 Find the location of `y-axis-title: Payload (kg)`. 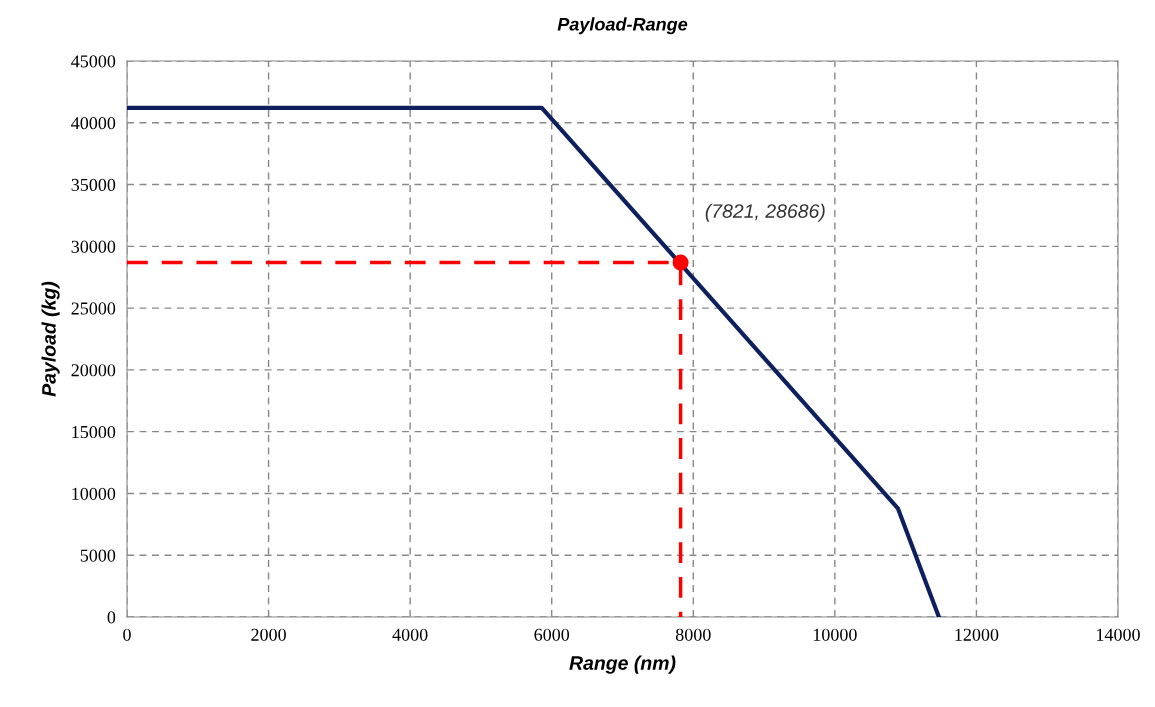

y-axis-title: Payload (kg) is located at coordinates (50, 339).